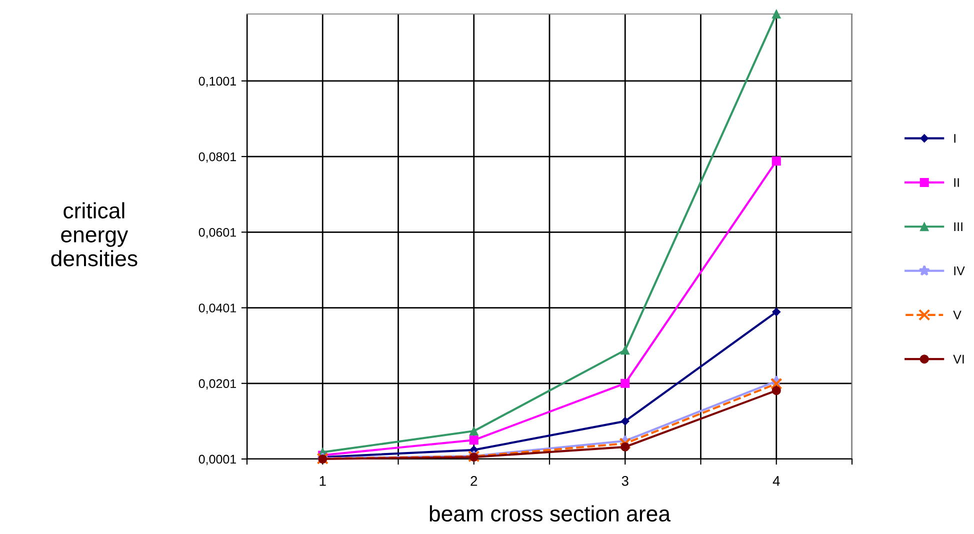 Image resolution: width=974 pixels, height=534 pixels. Describe the element at coordinates (550, 513) in the screenshot. I see `x-axis-title: beam cross section area` at that location.